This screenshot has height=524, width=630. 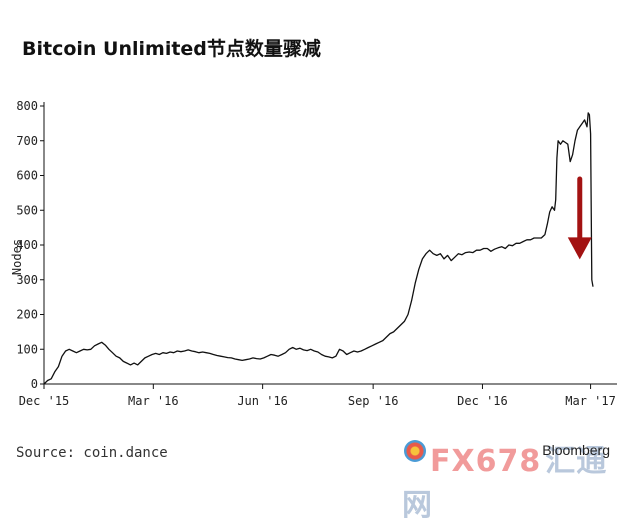 I want to click on x-tick-label: Mar '16, so click(x=153, y=401).